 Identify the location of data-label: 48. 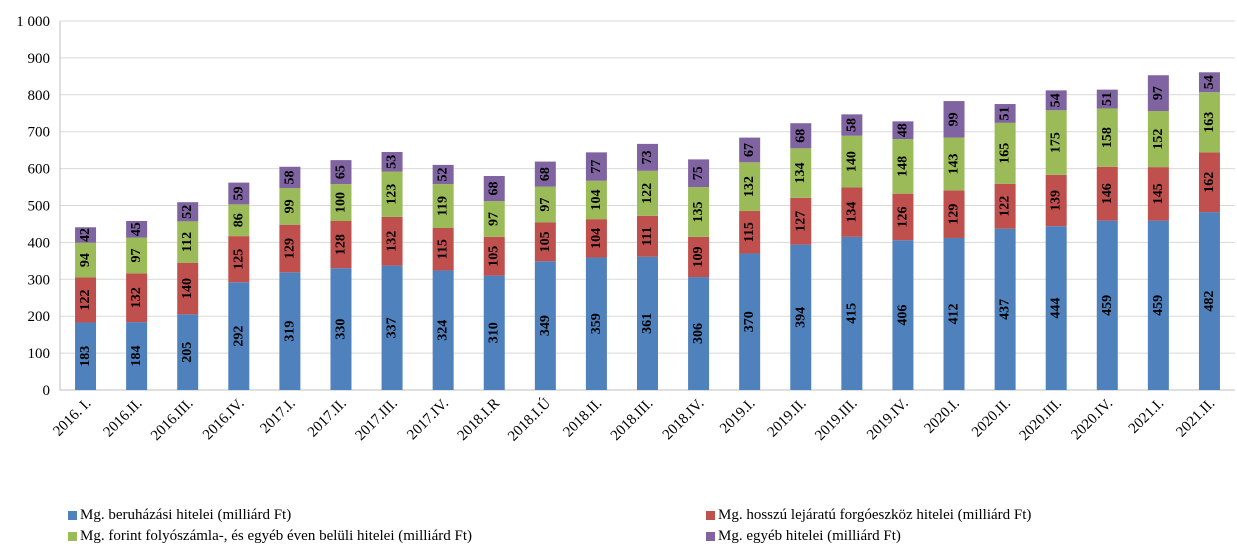
(902, 130).